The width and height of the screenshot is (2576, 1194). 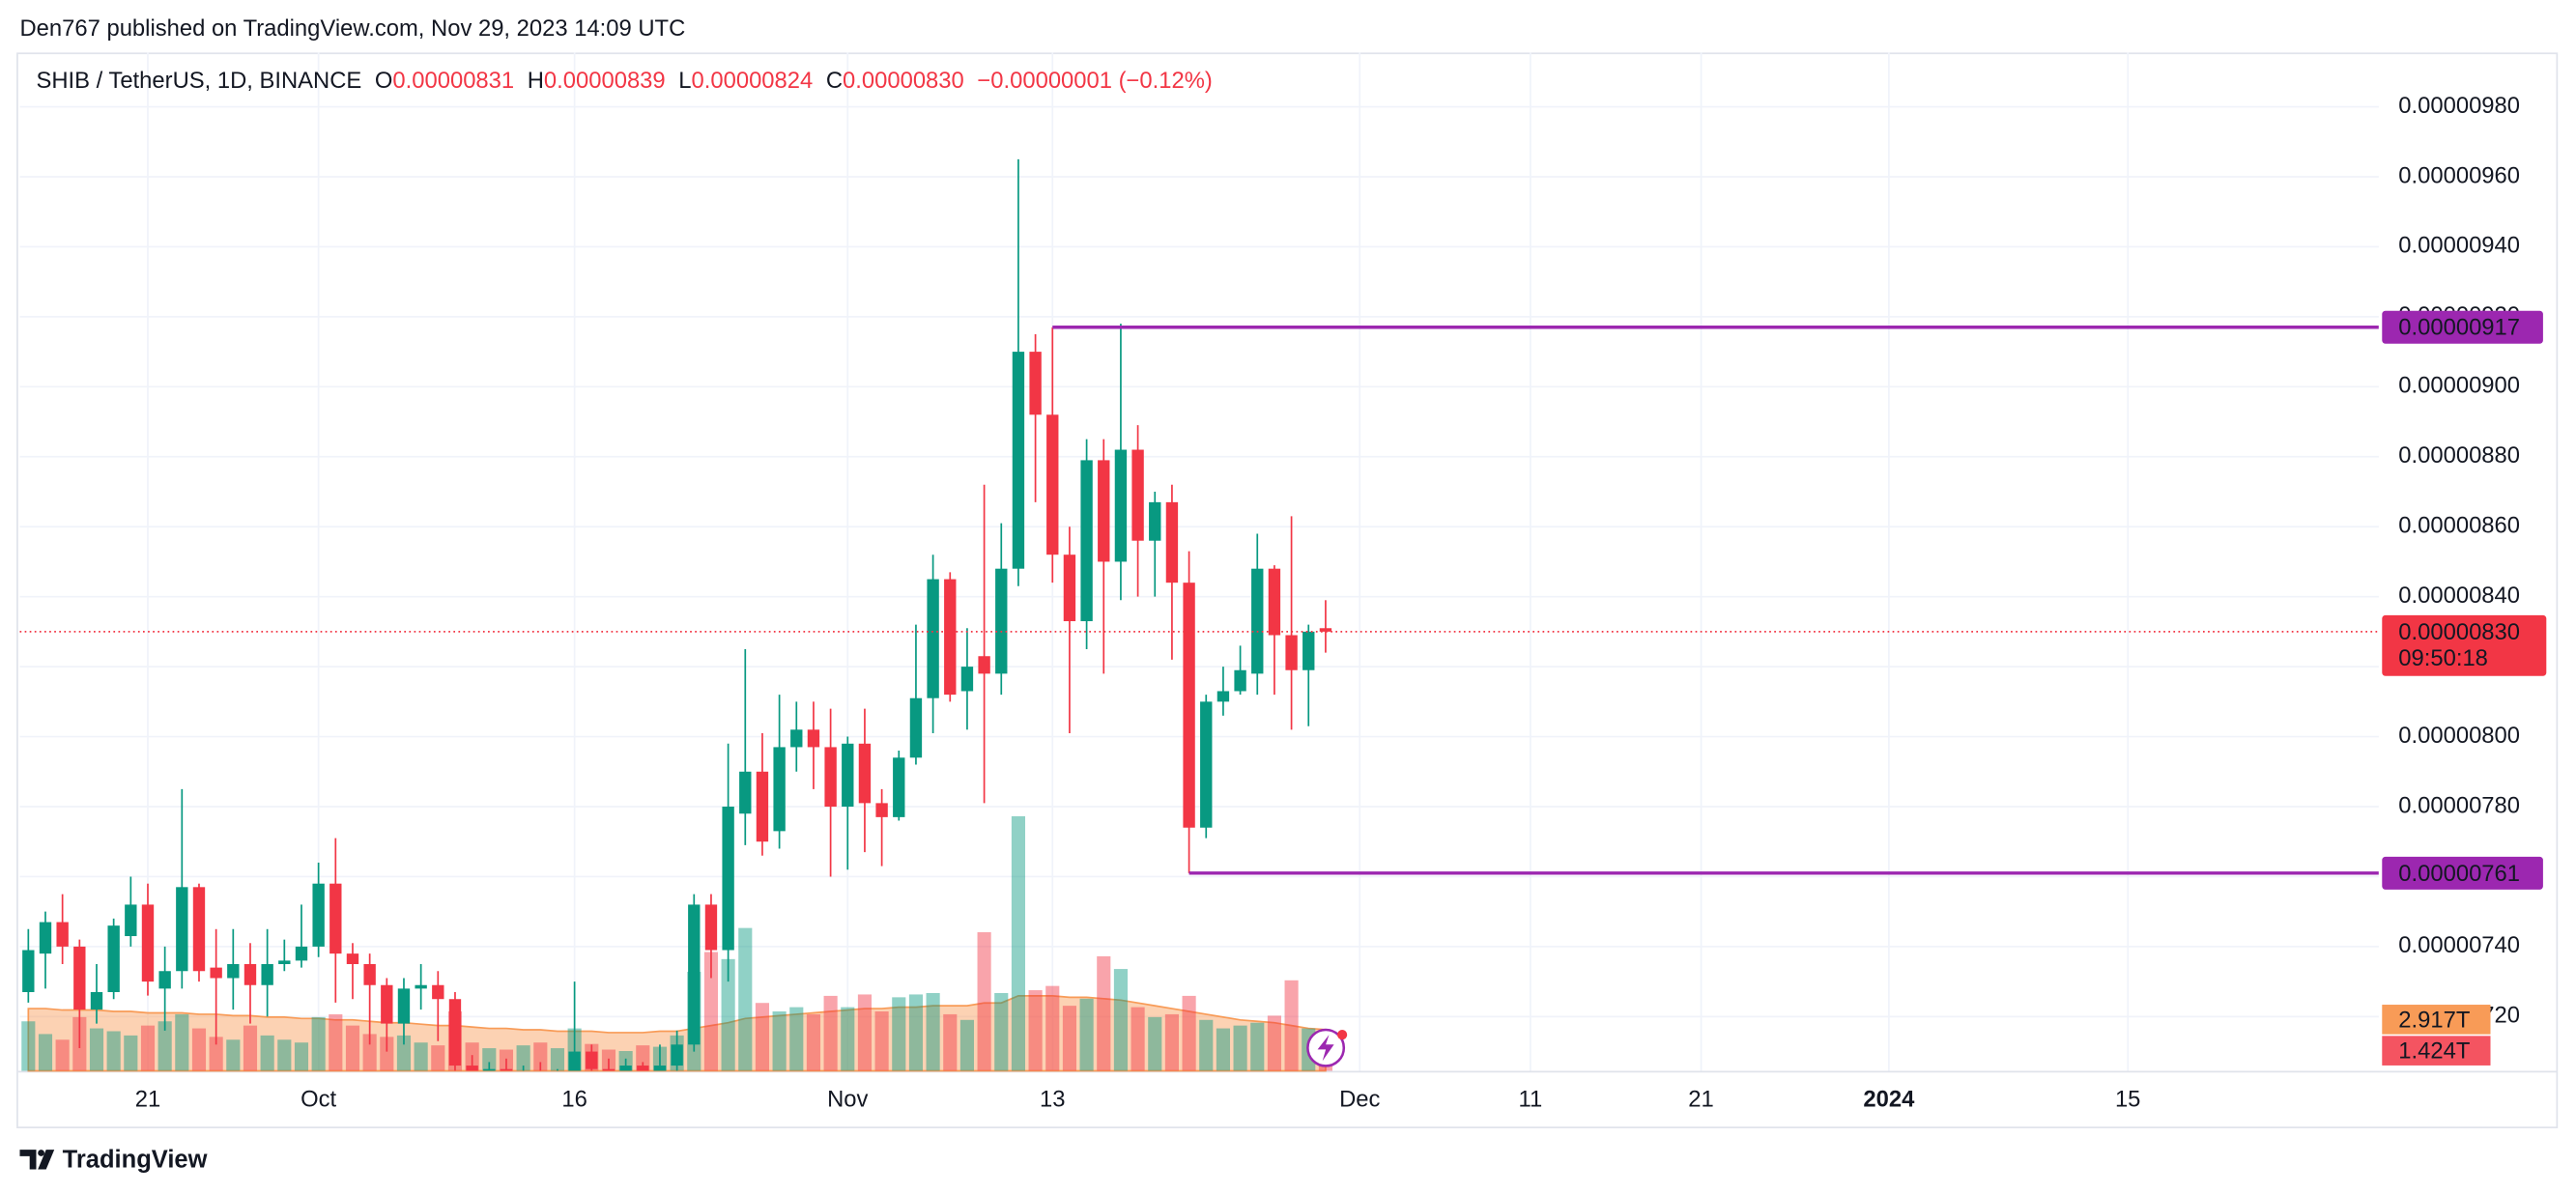 I want to click on ohlc-value: 0.00000831, so click(x=453, y=81).